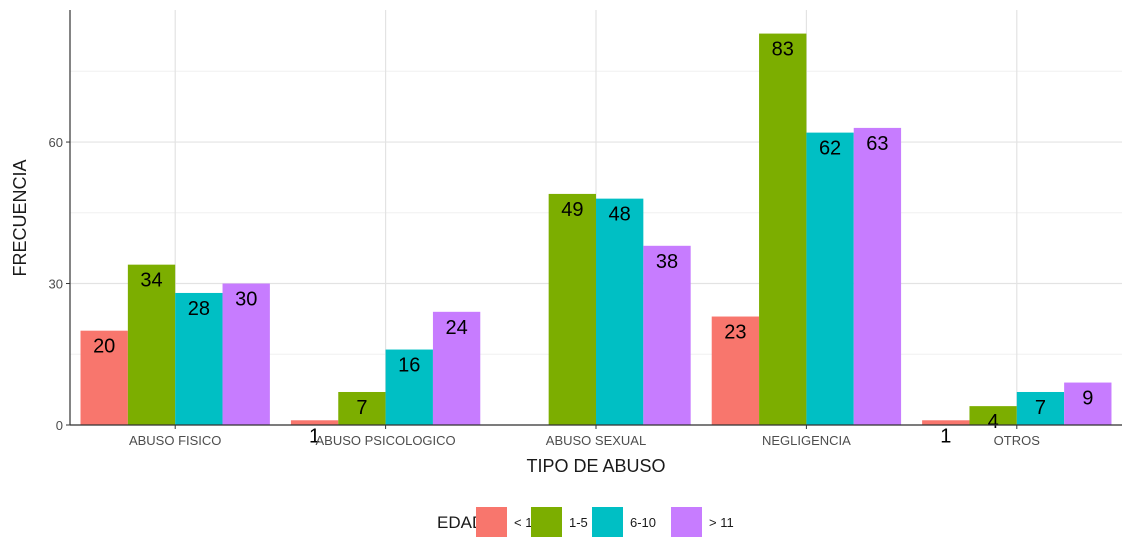  Describe the element at coordinates (596, 440) in the screenshot. I see `x-tick-label: ABUSO SEXUAL` at that location.